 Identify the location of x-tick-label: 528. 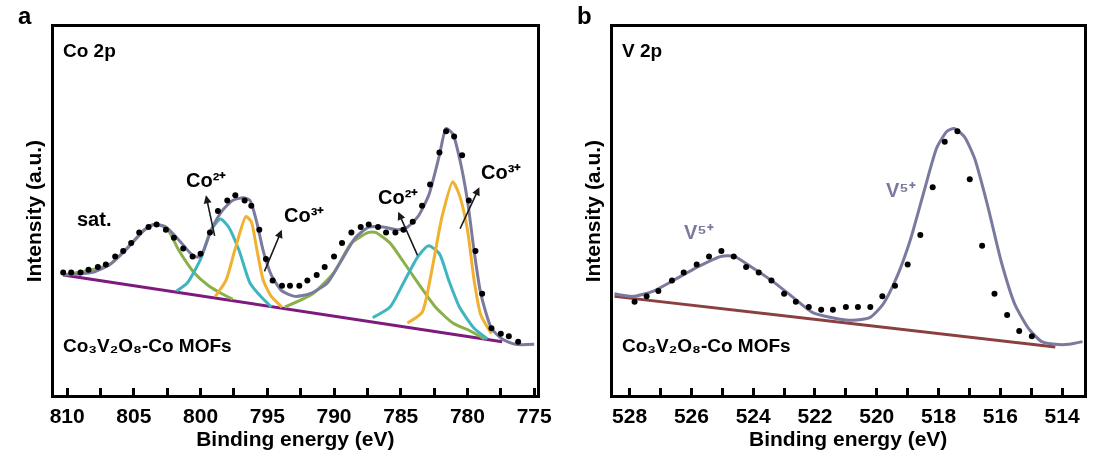
(630, 416).